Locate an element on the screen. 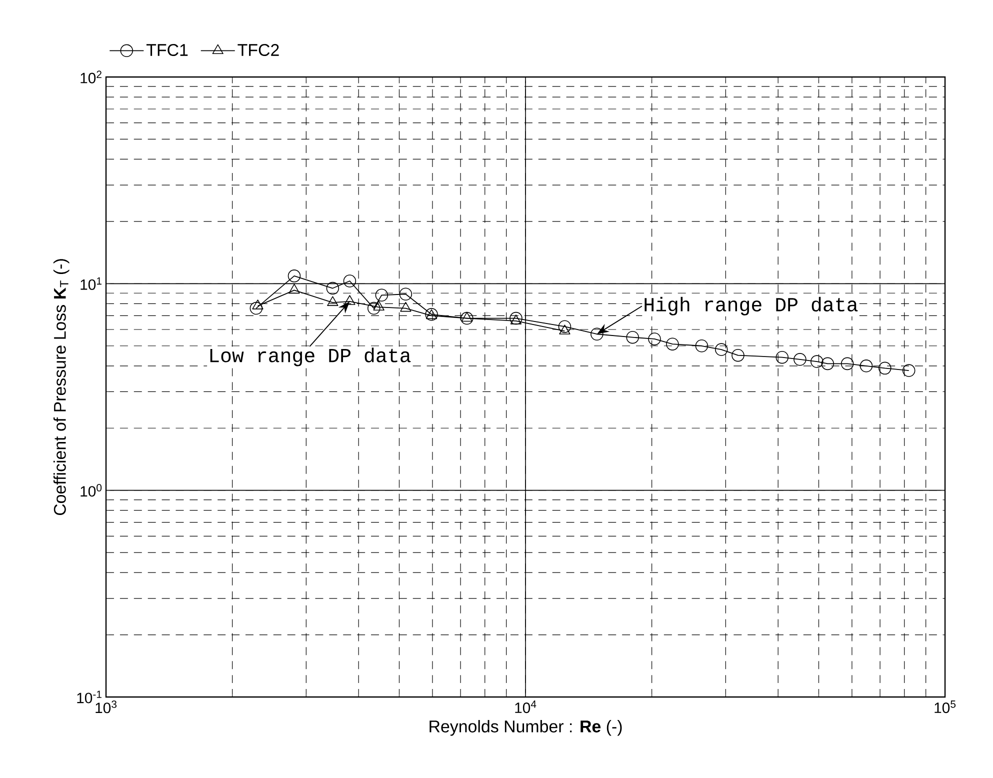 The width and height of the screenshot is (993, 778). y-tick-label: 10$^{-1}$ is located at coordinates (89, 697).